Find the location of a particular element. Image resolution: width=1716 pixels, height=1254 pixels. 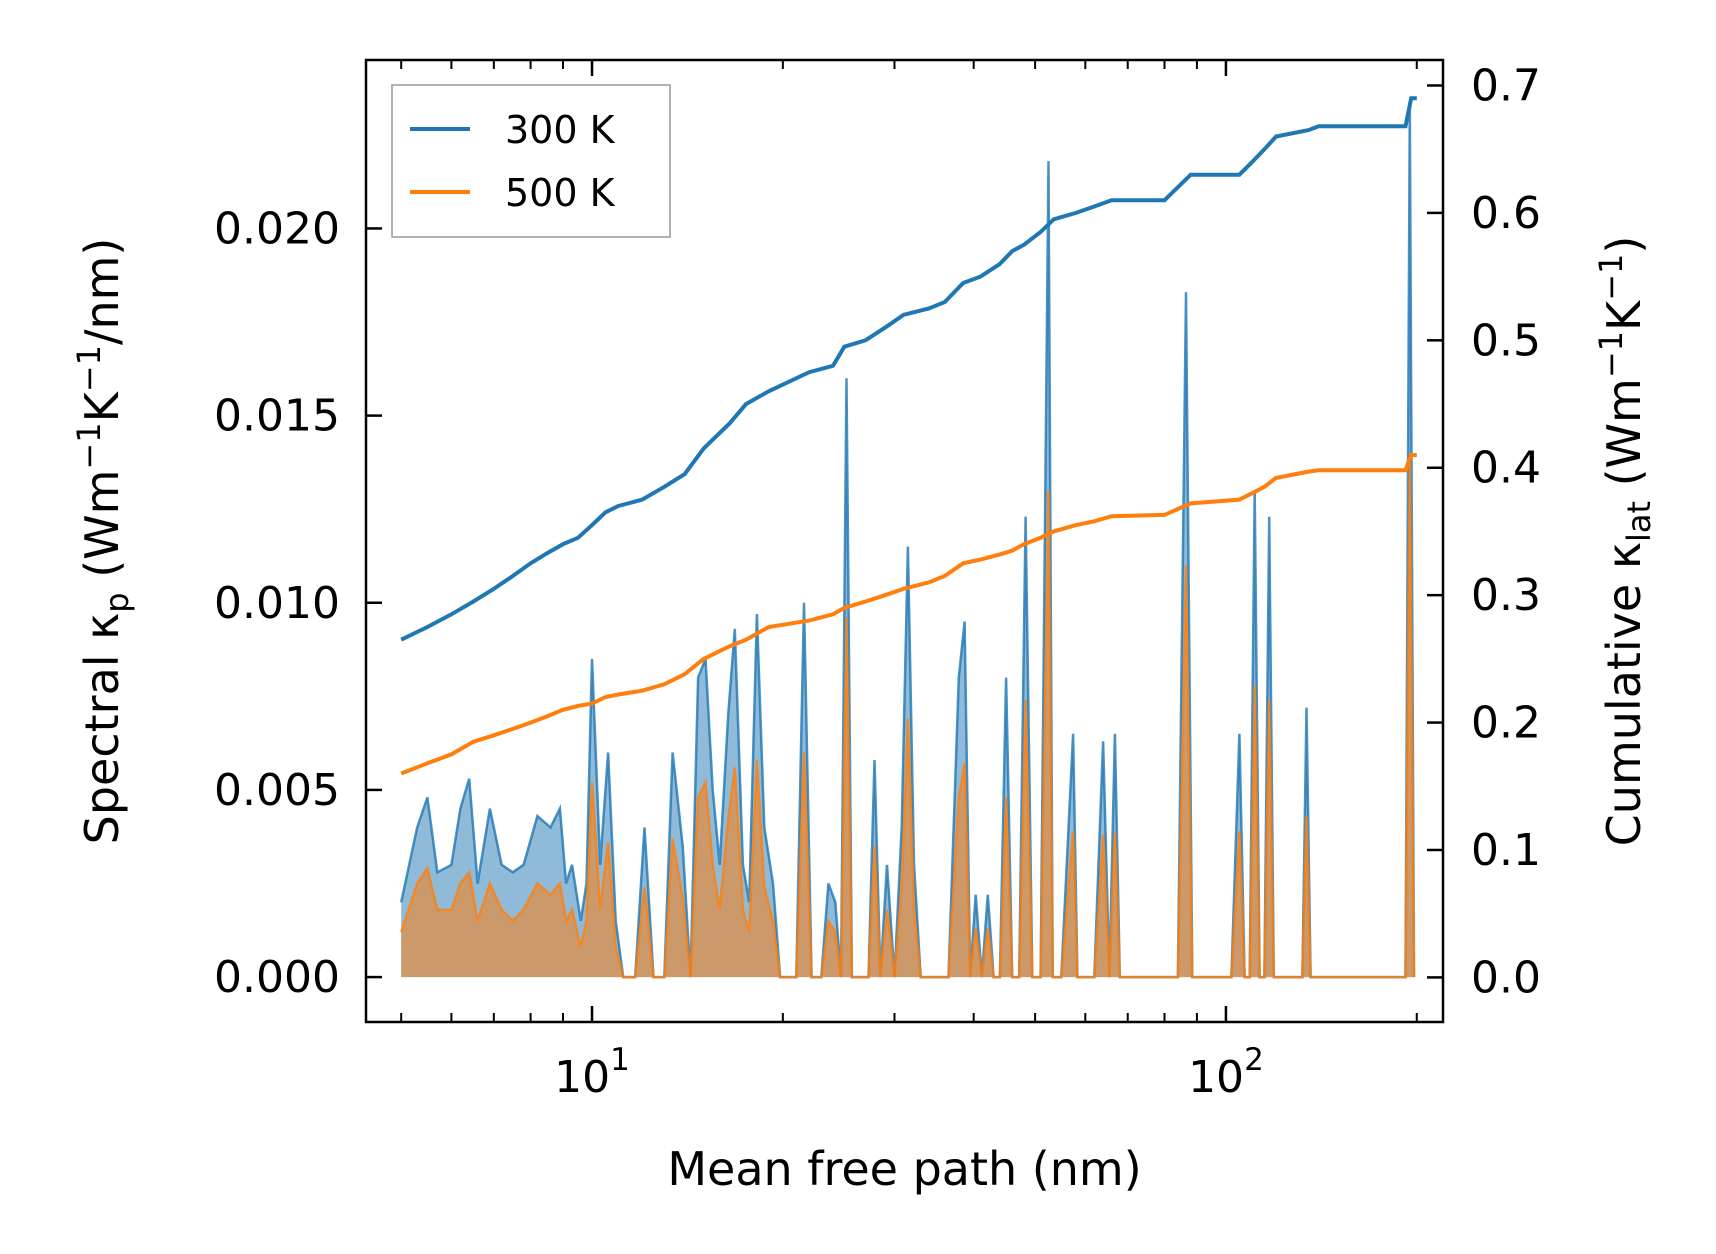

y-right-tick-label: 0.6 is located at coordinates (1506, 213).